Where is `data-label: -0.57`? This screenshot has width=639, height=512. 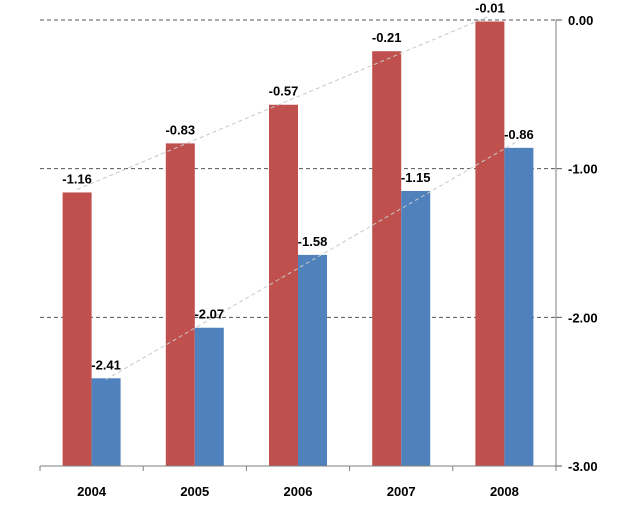
data-label: -0.57 is located at coordinates (284, 91).